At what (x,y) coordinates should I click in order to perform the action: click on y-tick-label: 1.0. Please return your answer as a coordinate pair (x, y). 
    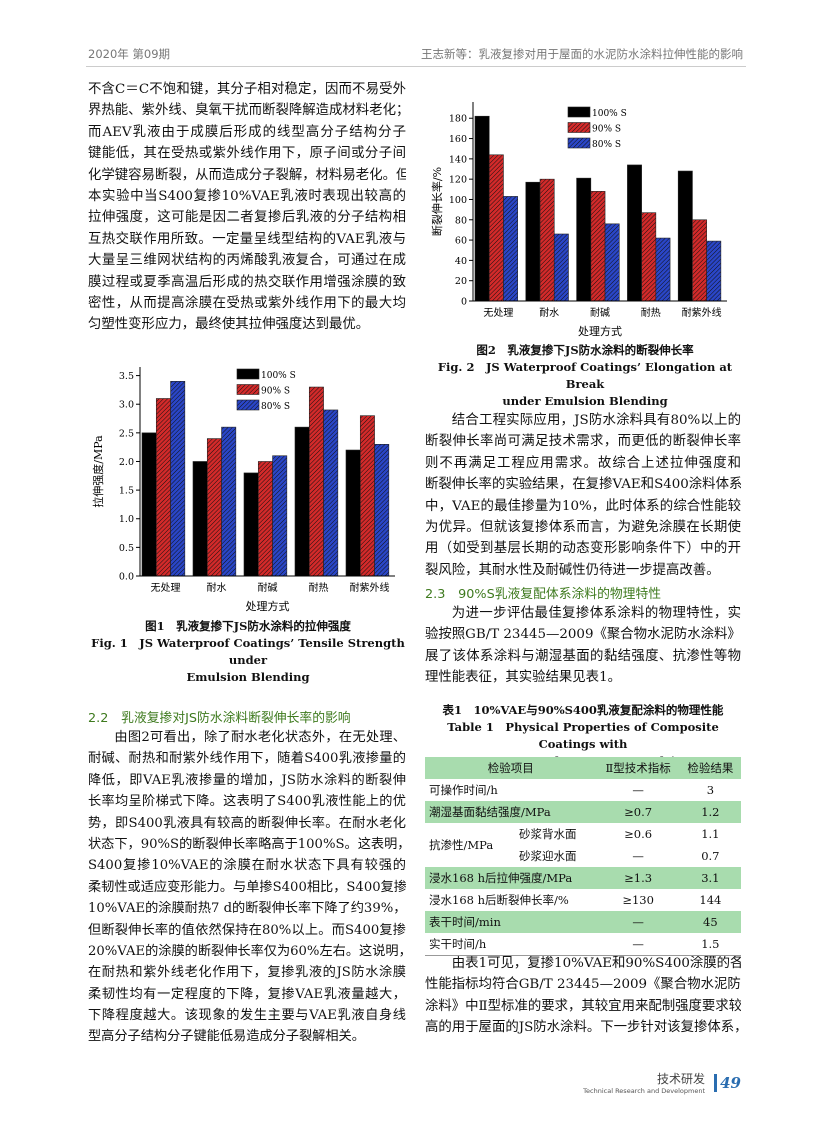
    Looking at the image, I should click on (126, 519).